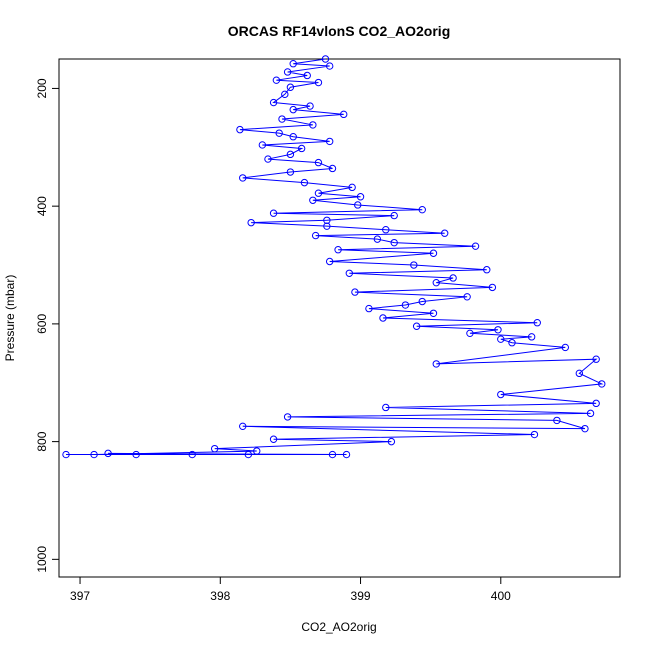 This screenshot has width=650, height=650. What do you see at coordinates (42, 324) in the screenshot?
I see `y-tick-label-2: 600` at bounding box center [42, 324].